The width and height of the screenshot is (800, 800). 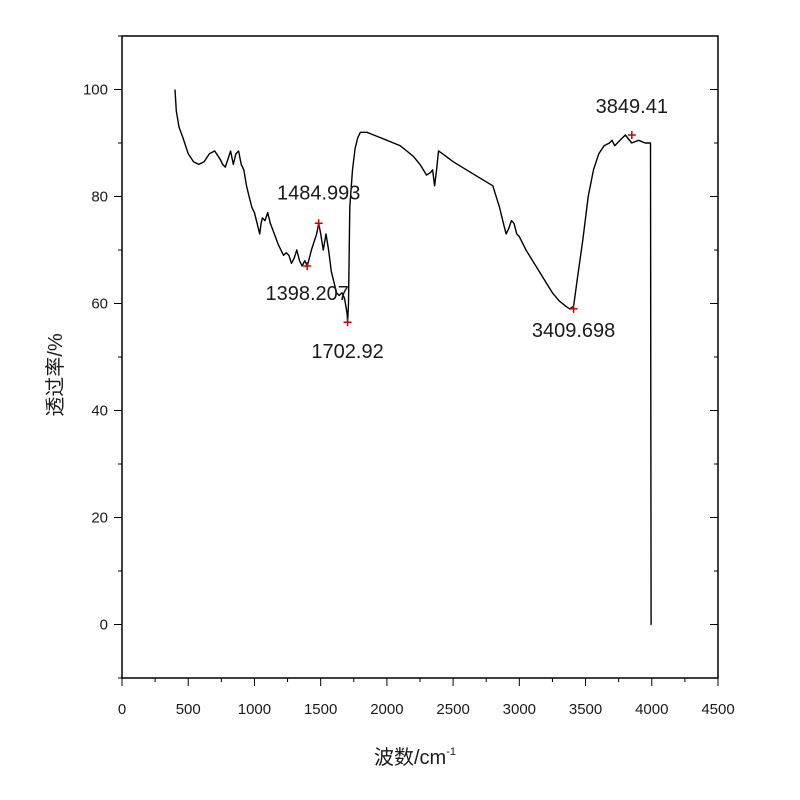 I want to click on x-tick-label: 0, so click(x=122, y=709).